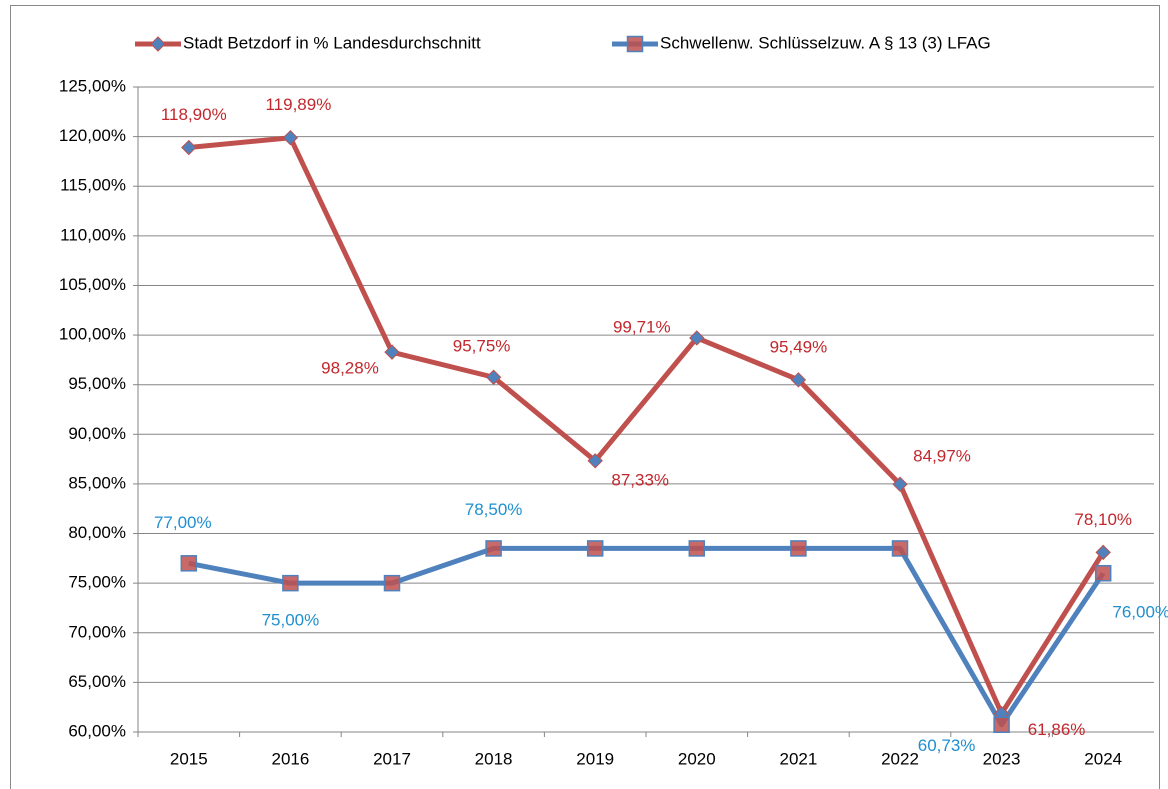 This screenshot has height=789, width=1168. I want to click on y-tick-label: 110,00%, so click(93, 234).